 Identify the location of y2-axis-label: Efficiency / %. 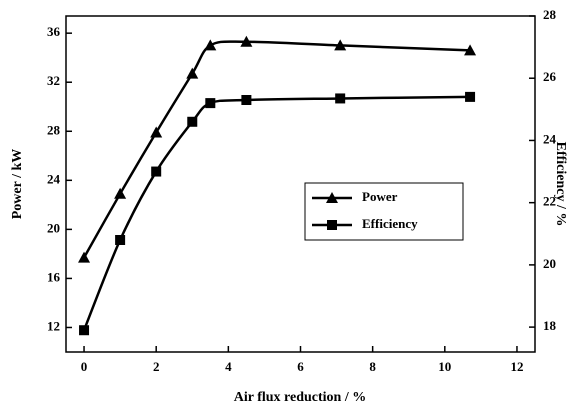
(560, 184).